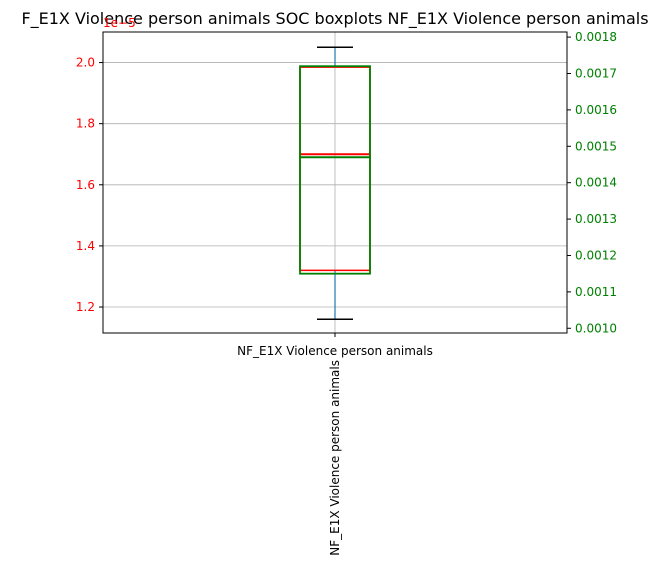 This screenshot has height=580, width=670. I want to click on right-axis-tick-label: 0.0017, so click(596, 73).